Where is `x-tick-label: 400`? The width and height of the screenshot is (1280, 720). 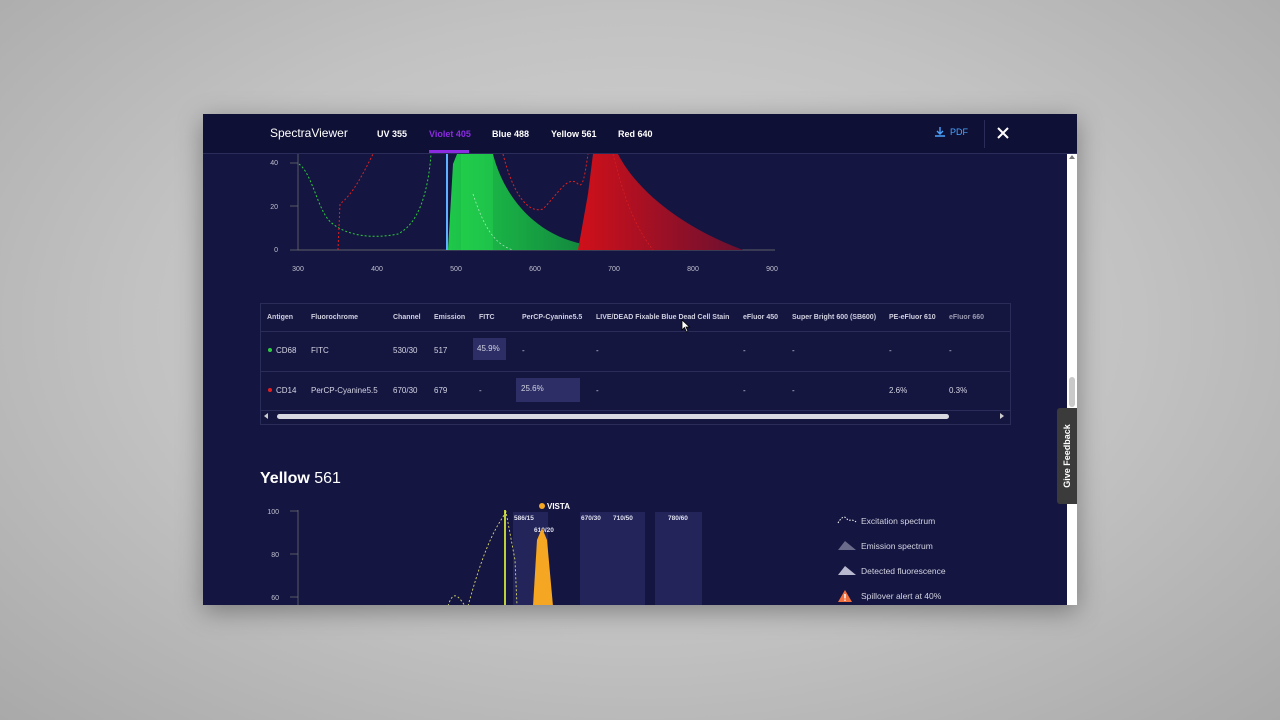
x-tick-label: 400 is located at coordinates (377, 269).